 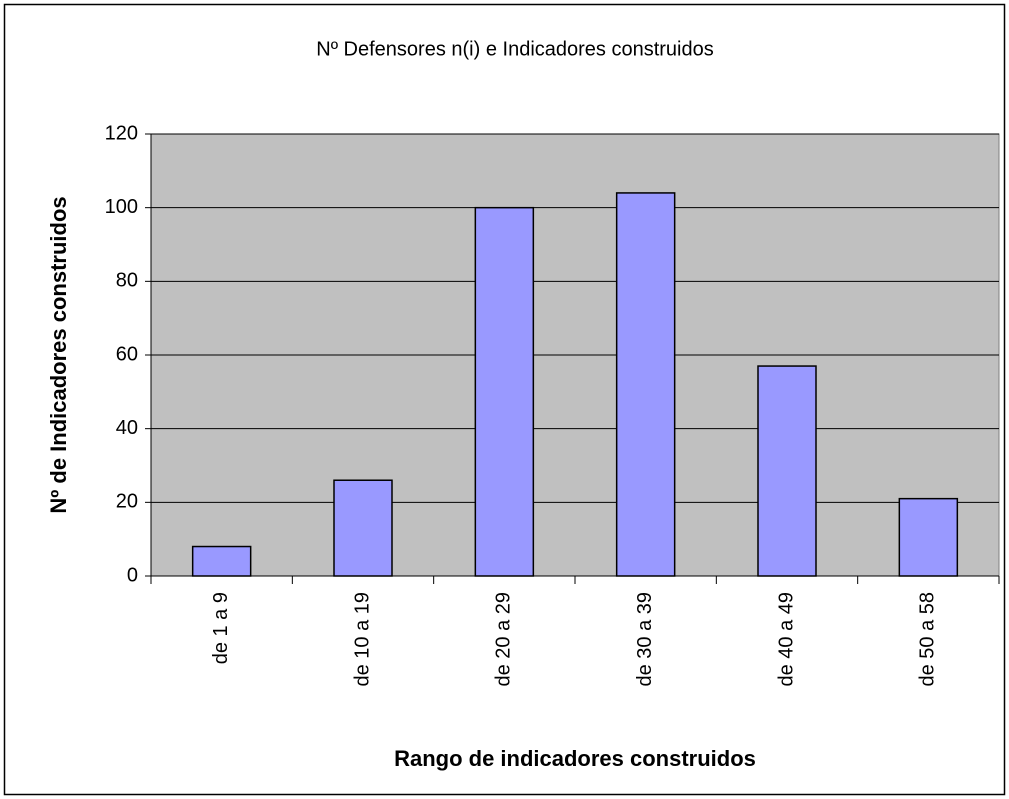 I want to click on x-tick-label: de 50 a 58, so click(x=928, y=639).